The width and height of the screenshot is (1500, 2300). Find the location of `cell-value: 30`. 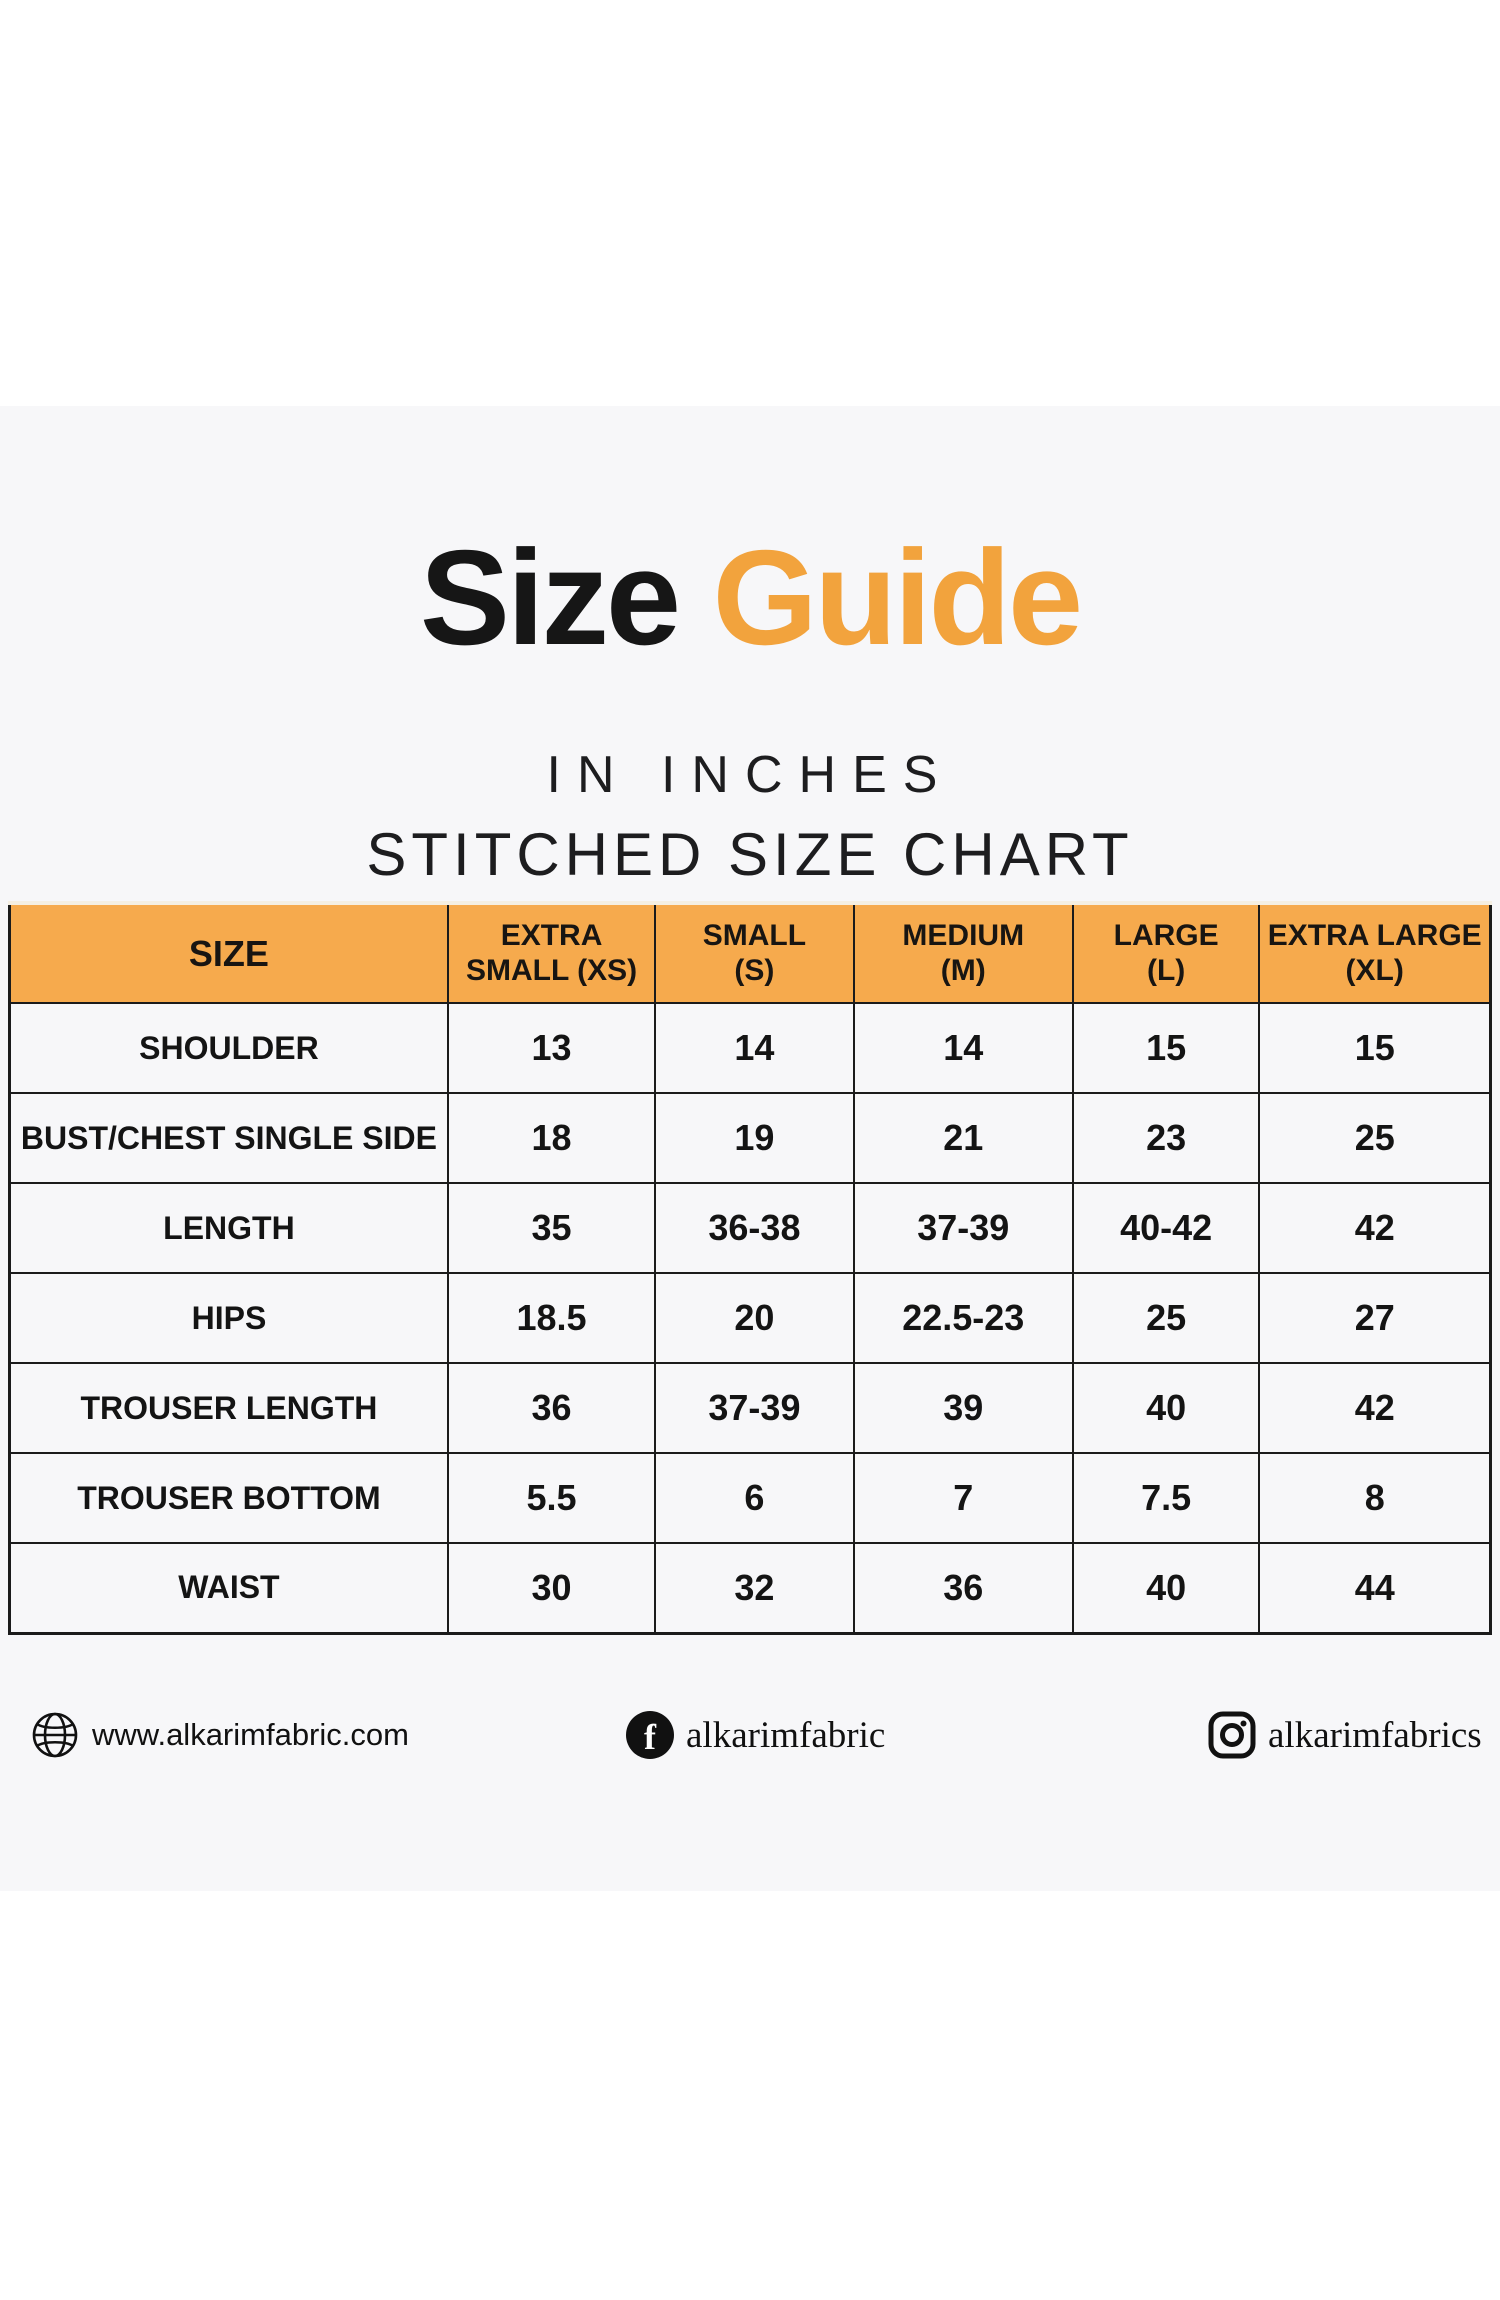

cell-value: 30 is located at coordinates (551, 1588).